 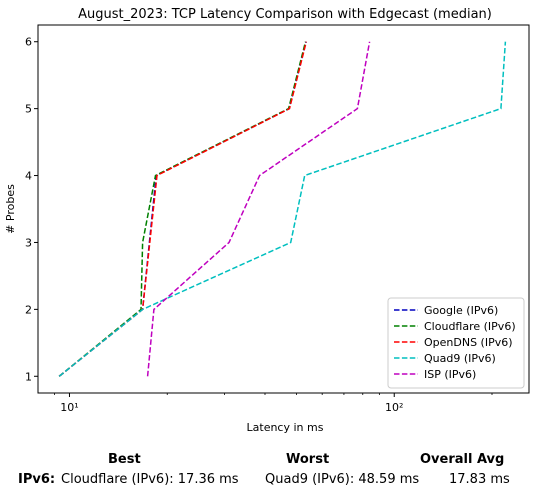 I want to click on y-tick-label: 5, so click(x=28, y=109).